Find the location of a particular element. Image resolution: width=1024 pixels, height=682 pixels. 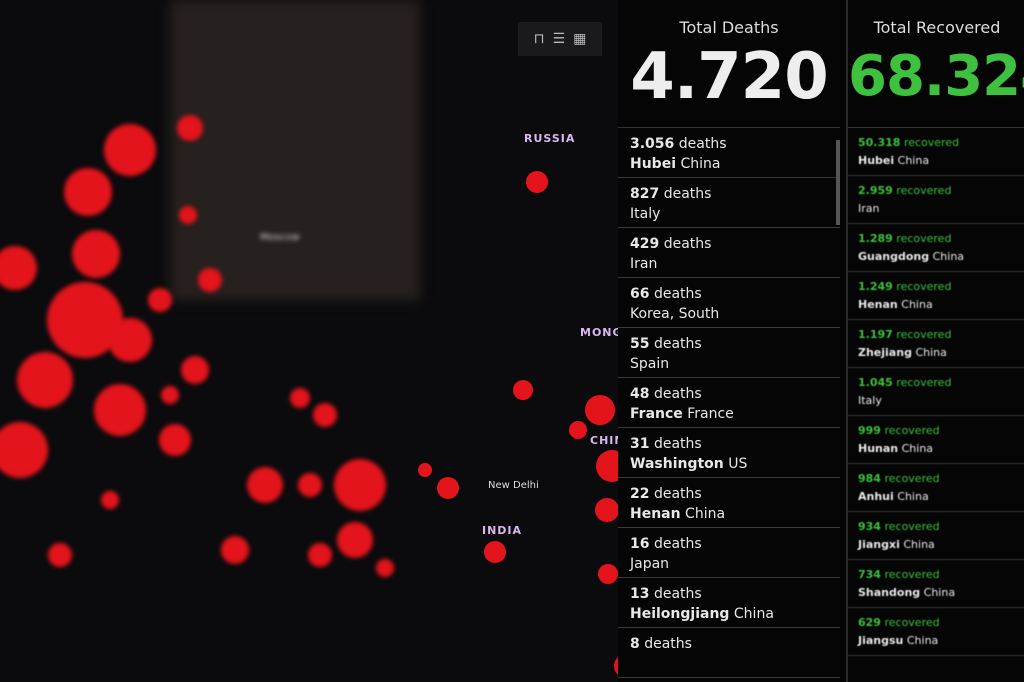

list-item: 13 deaths Heilongjiang China is located at coordinates (729, 603).